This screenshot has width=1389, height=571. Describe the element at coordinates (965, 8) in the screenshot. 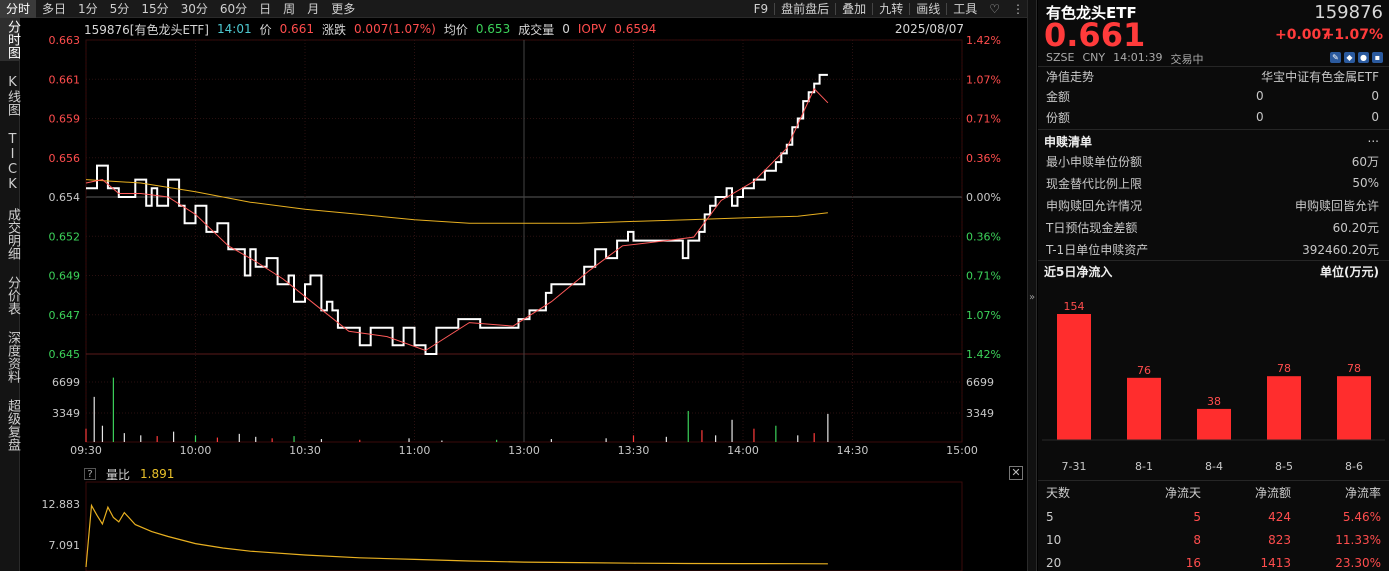

I see `tools-button: 工具` at that location.